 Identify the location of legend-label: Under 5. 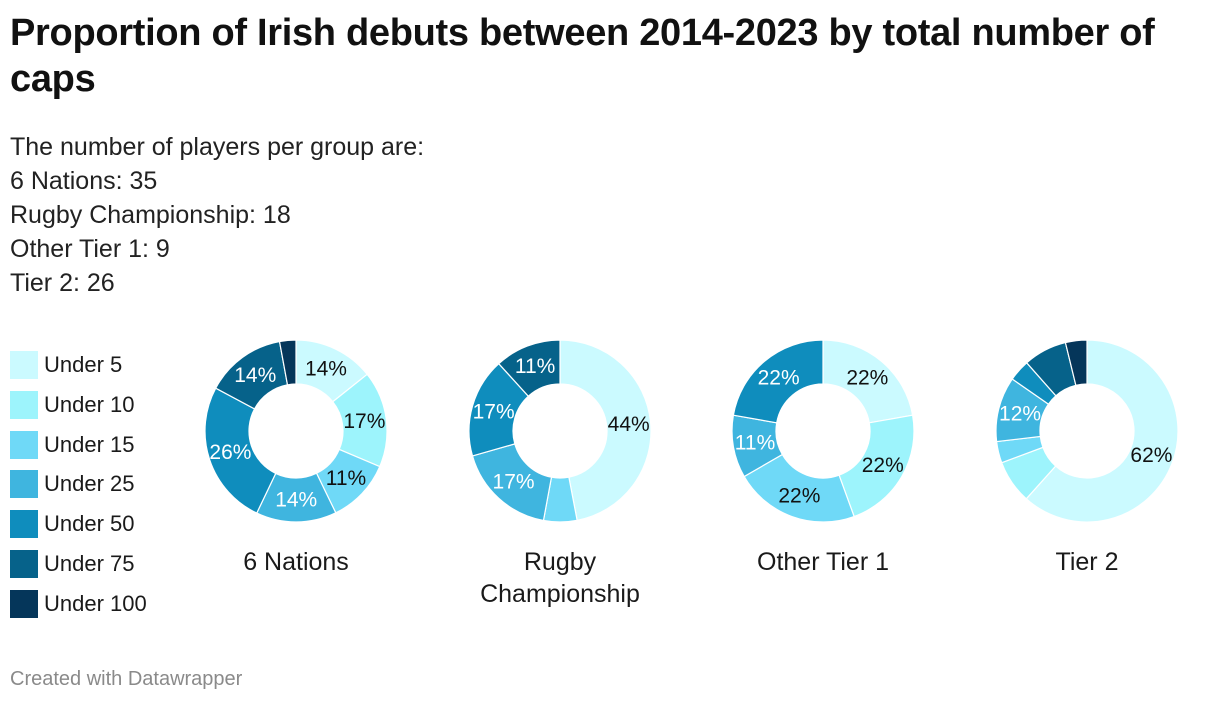
(83, 364).